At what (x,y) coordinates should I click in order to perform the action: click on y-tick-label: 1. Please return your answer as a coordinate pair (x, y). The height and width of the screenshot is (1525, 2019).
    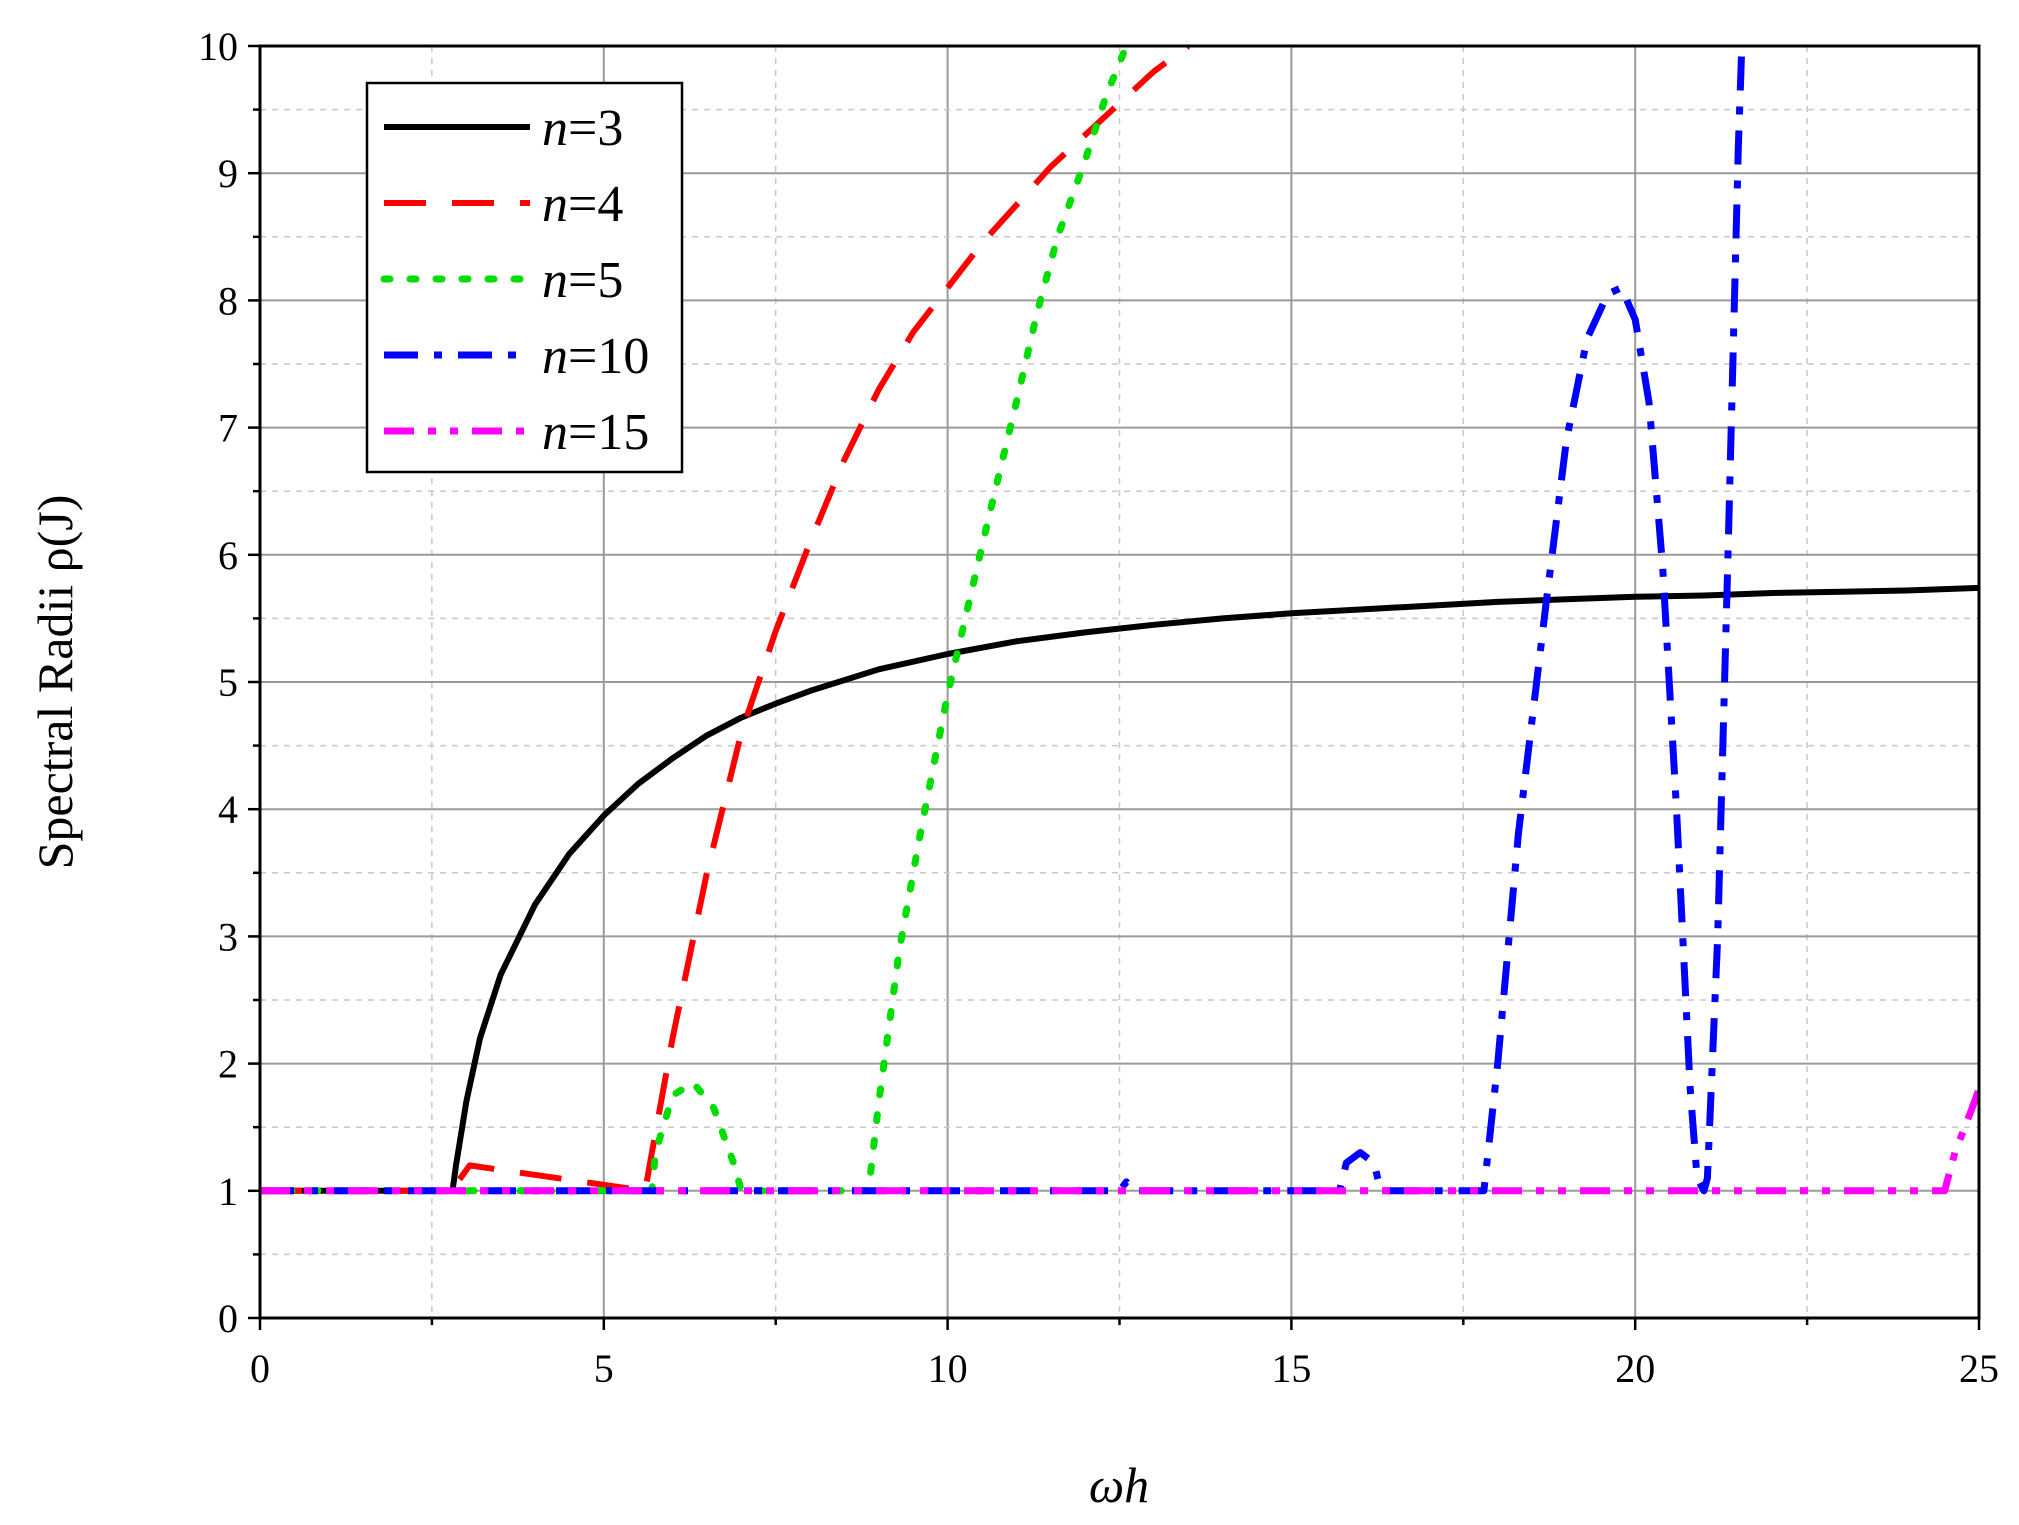
    Looking at the image, I should click on (228, 1191).